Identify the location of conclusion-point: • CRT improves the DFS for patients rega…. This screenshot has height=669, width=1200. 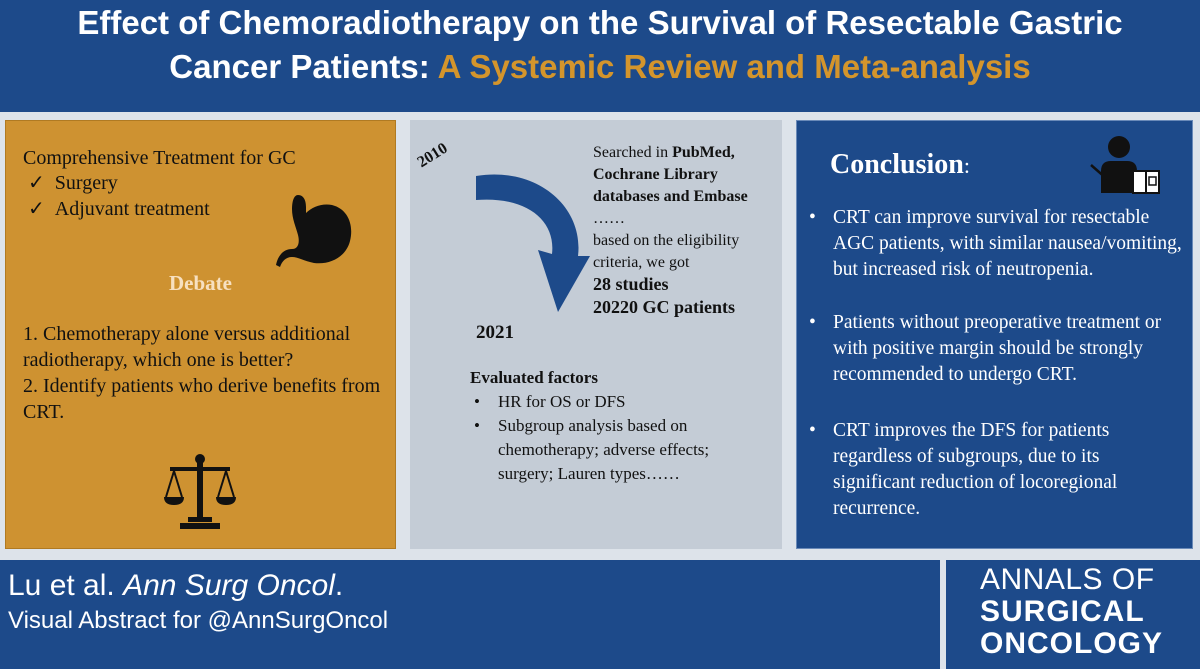
(996, 470).